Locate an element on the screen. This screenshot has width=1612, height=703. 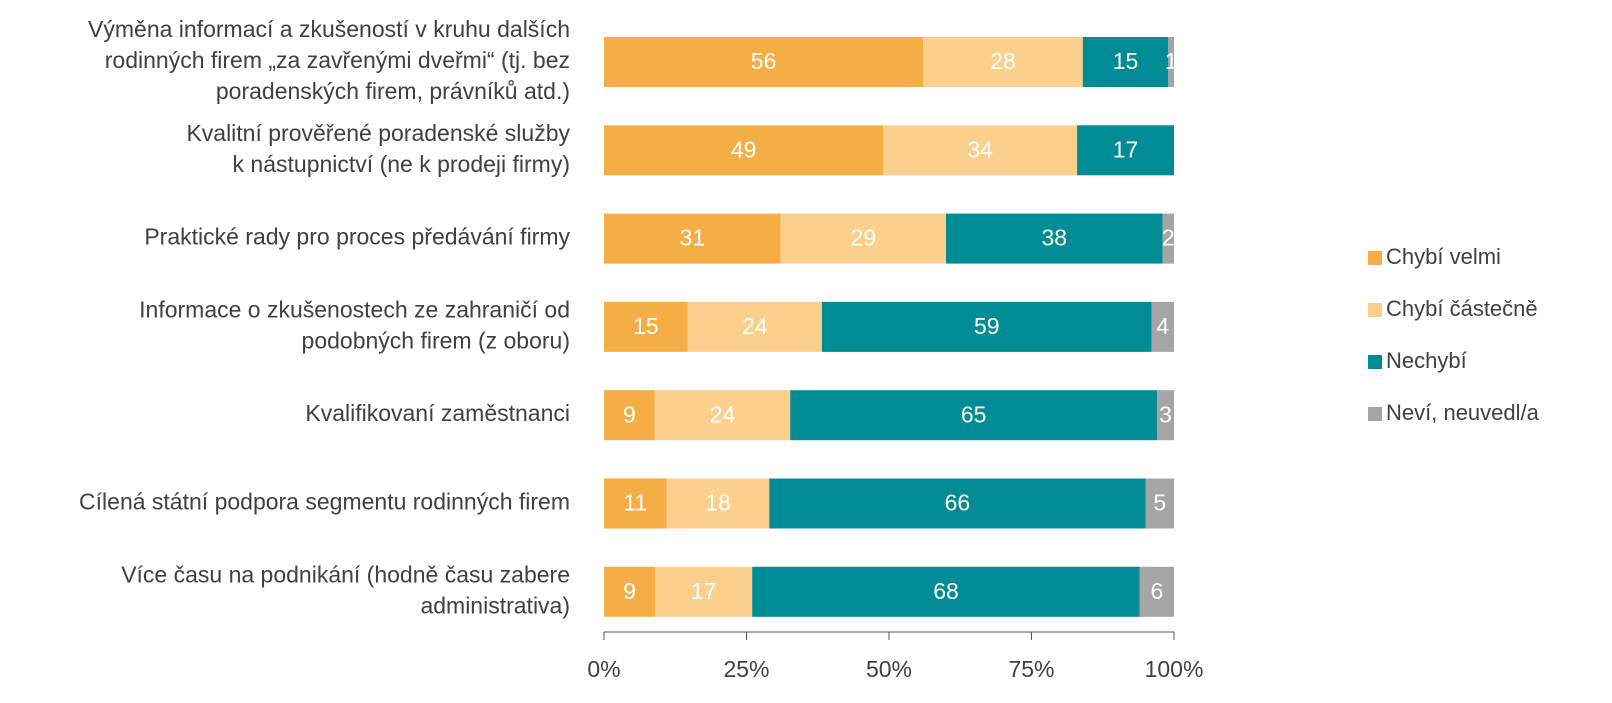
value-label: 68 is located at coordinates (946, 591).